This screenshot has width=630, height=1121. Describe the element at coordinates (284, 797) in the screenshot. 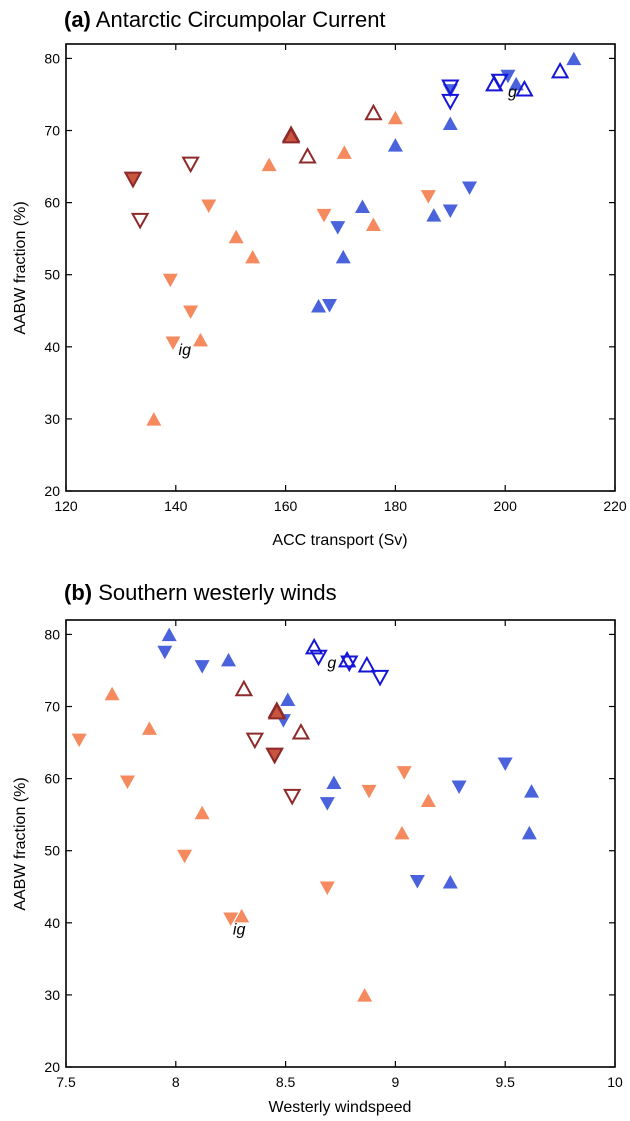

I see `panel-b-annotations: ig g` at that location.